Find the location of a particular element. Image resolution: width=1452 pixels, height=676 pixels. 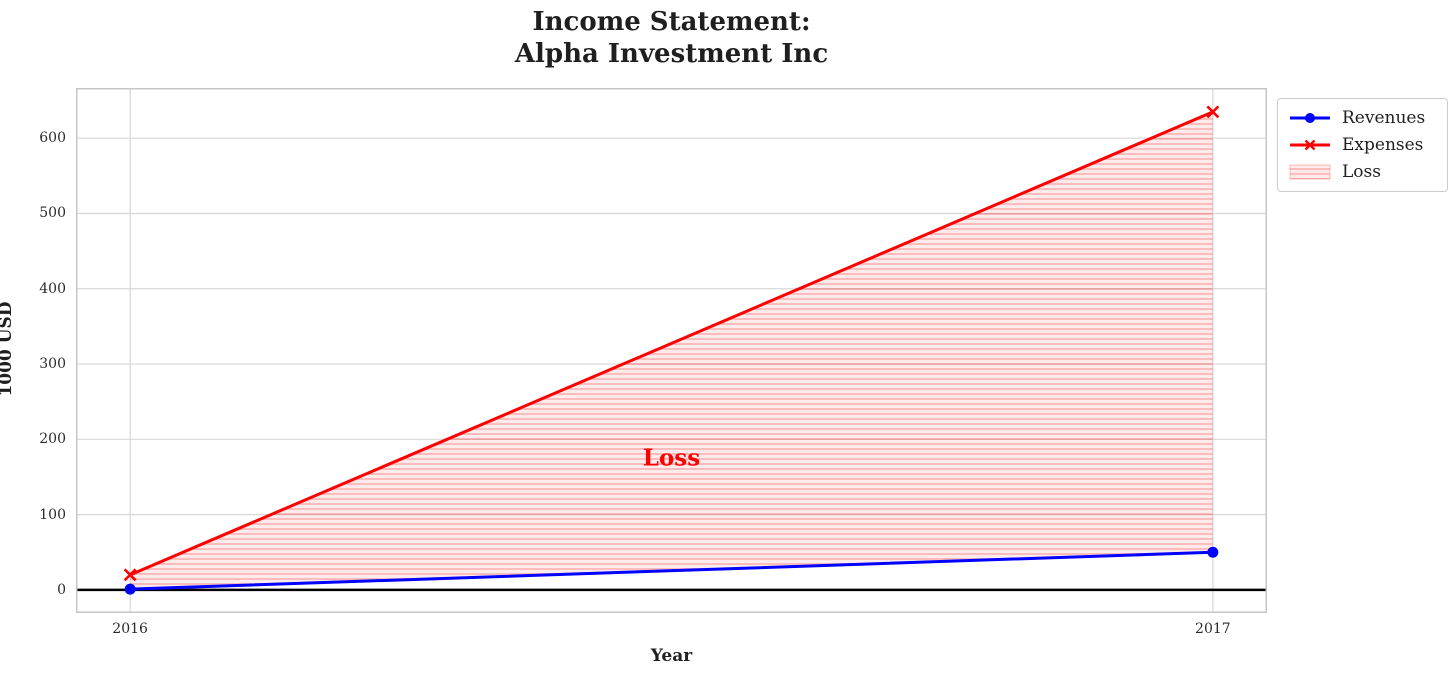

y-axis-ticks: 0 100 200 300 400 500 600 is located at coordinates (33, 350).